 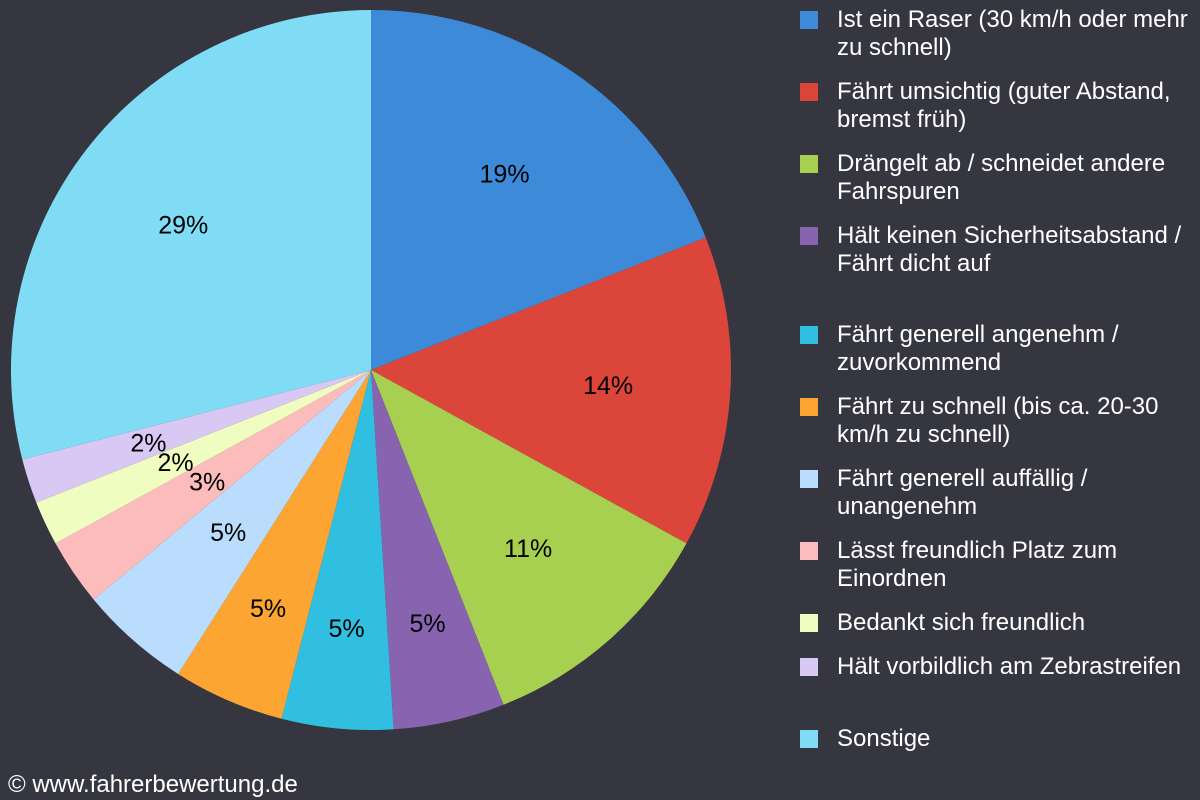 I want to click on legend-label: Hält vorbildlich am Zebrastreifen, so click(x=1009, y=666).